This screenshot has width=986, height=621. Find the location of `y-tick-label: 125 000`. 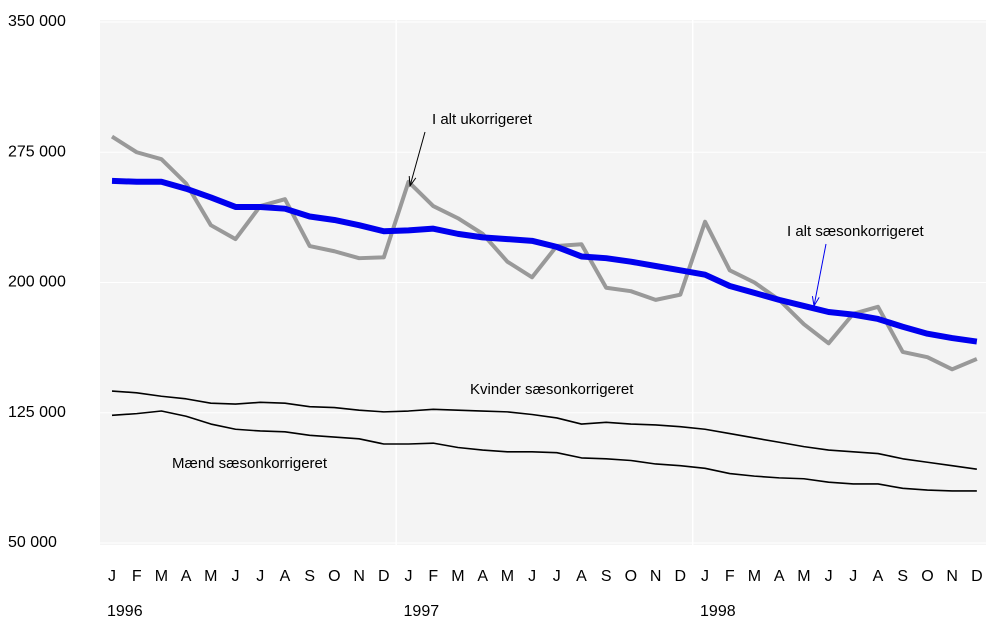

y-tick-label: 125 000 is located at coordinates (37, 412).